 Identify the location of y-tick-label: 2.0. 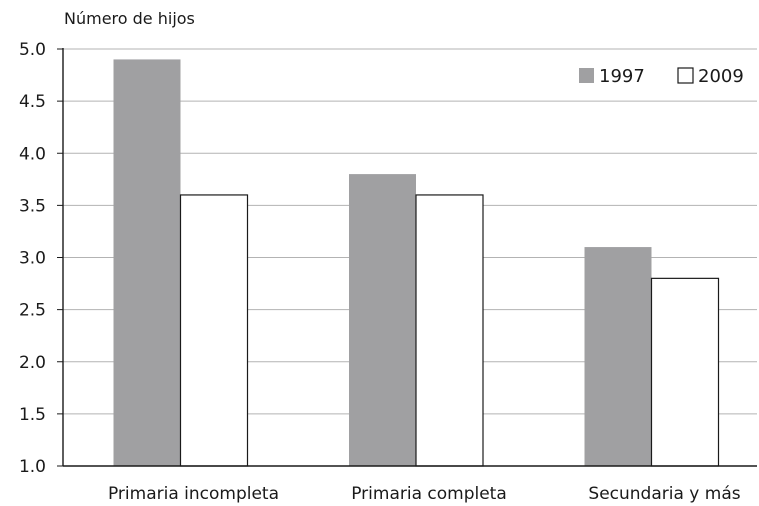
(32, 363).